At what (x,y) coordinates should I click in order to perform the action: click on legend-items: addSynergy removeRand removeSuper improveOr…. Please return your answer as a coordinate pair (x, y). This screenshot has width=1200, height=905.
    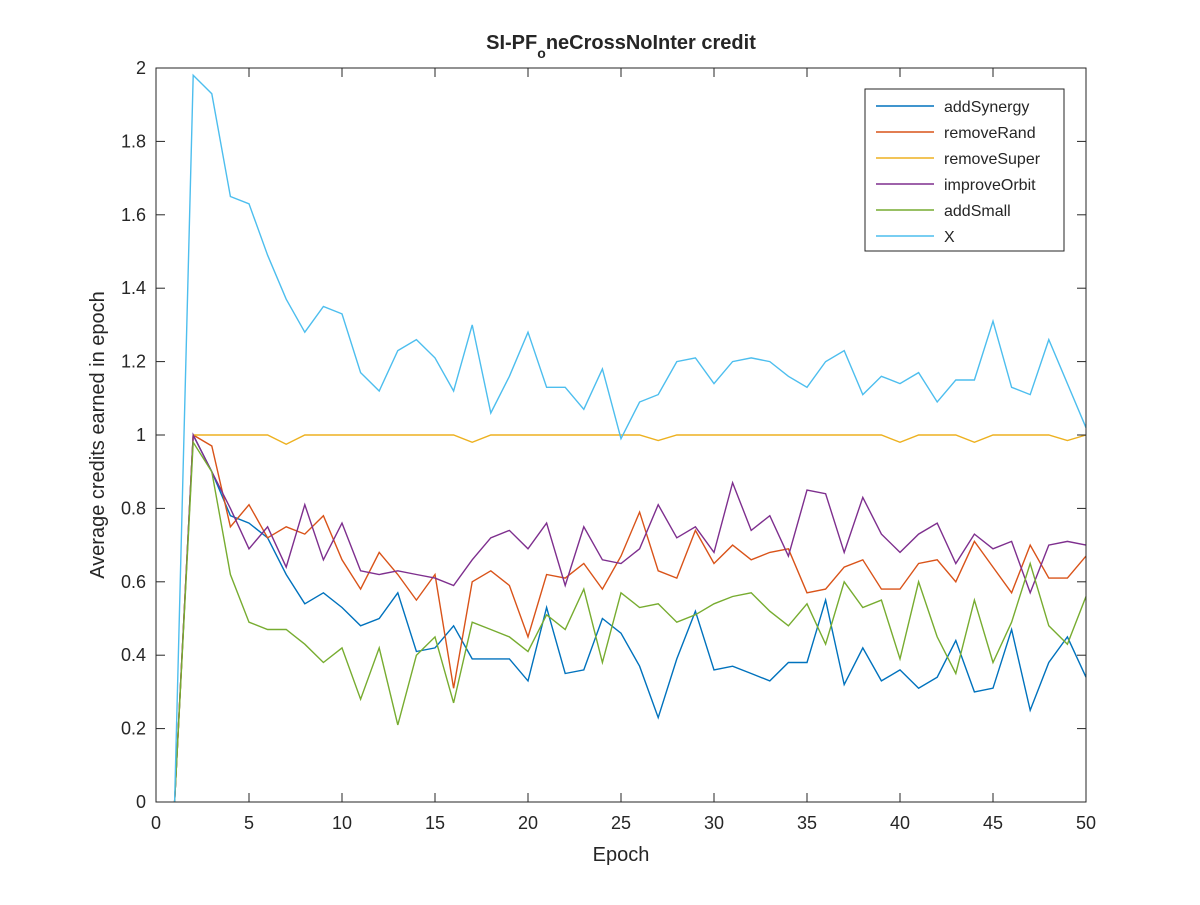
    Looking at the image, I should click on (958, 172).